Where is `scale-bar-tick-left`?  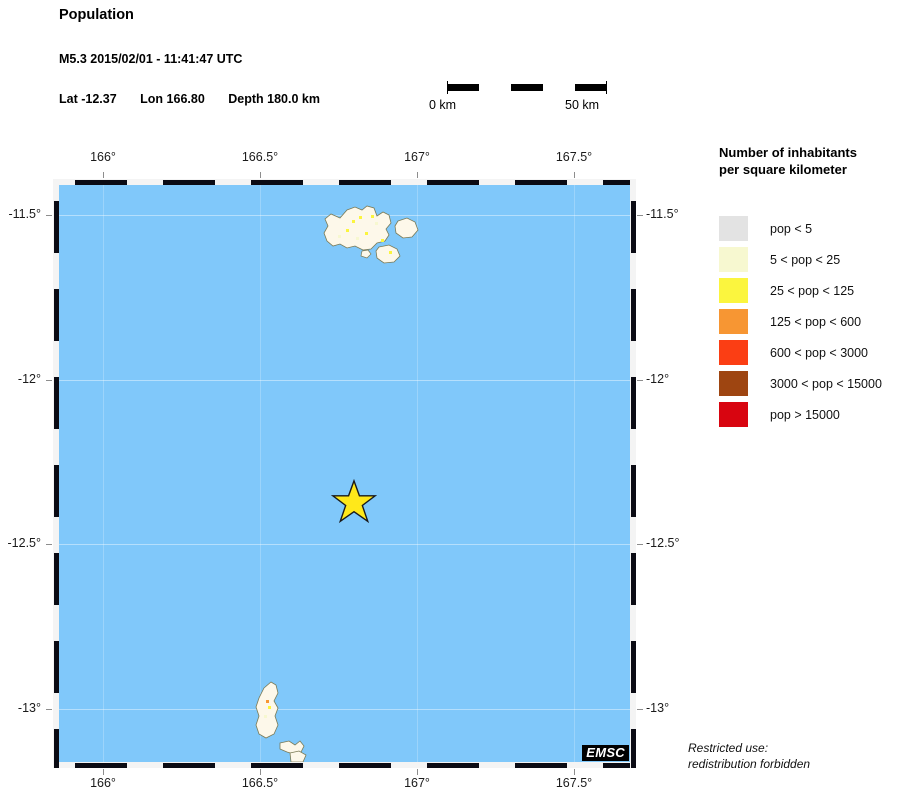
scale-bar-tick-left is located at coordinates (447, 87).